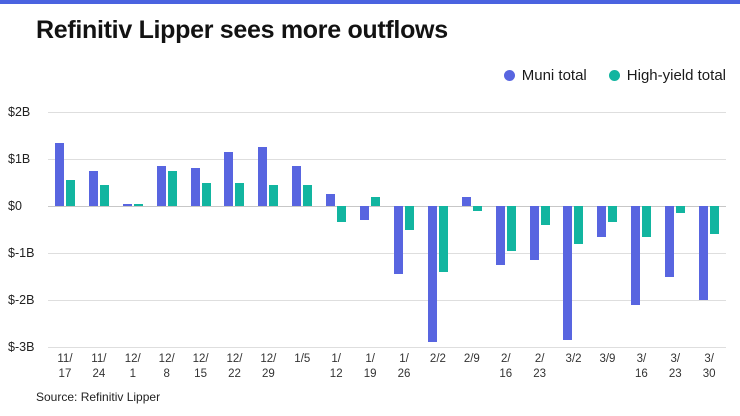  What do you see at coordinates (675, 366) in the screenshot?
I see `x-tick-label: 3/ 23` at bounding box center [675, 366].